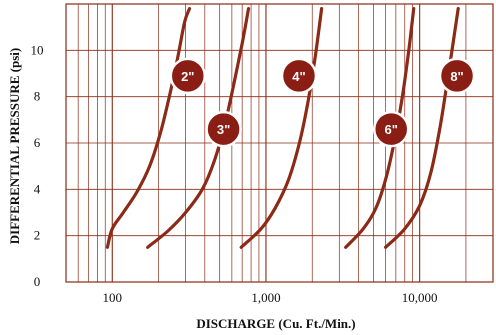 This screenshot has width=496, height=335. What do you see at coordinates (420, 297) in the screenshot?
I see `x-tick-label: 10,000` at bounding box center [420, 297].